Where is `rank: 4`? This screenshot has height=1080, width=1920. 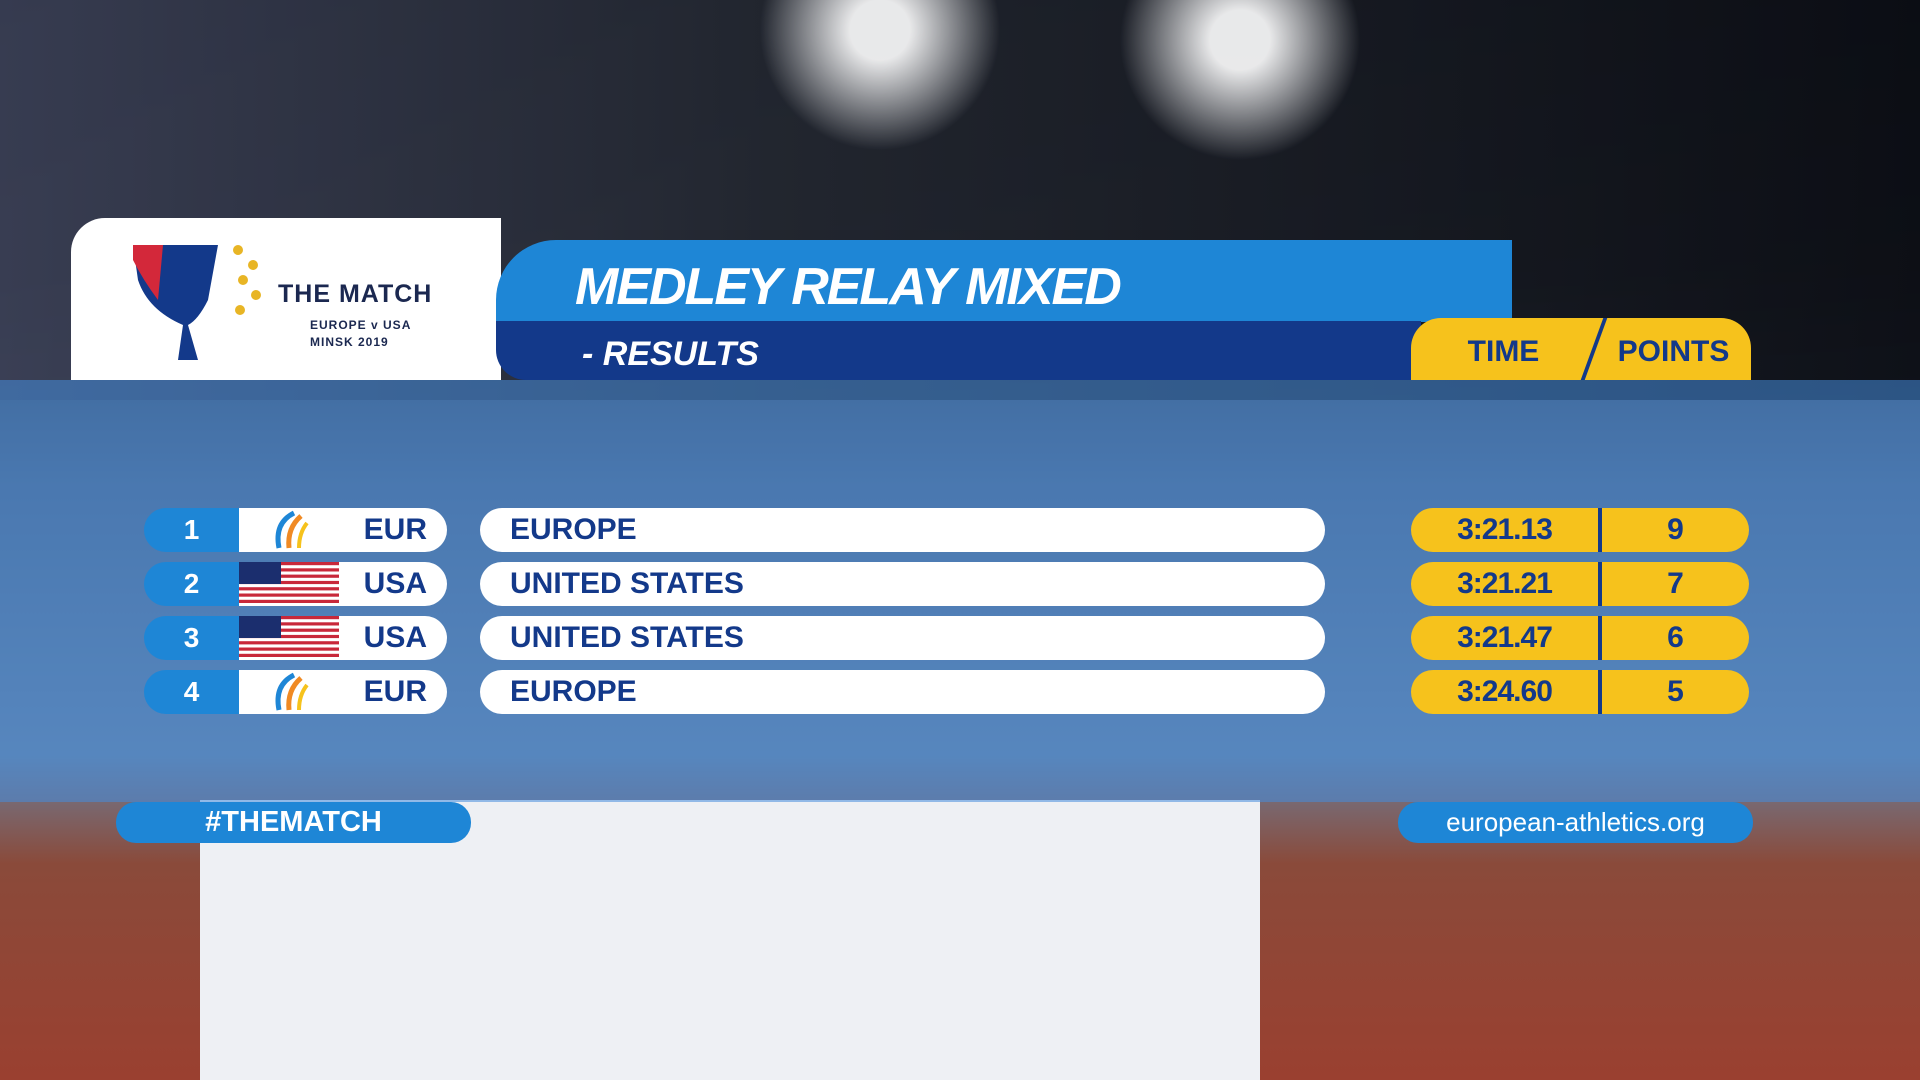 rank: 4 is located at coordinates (191, 692).